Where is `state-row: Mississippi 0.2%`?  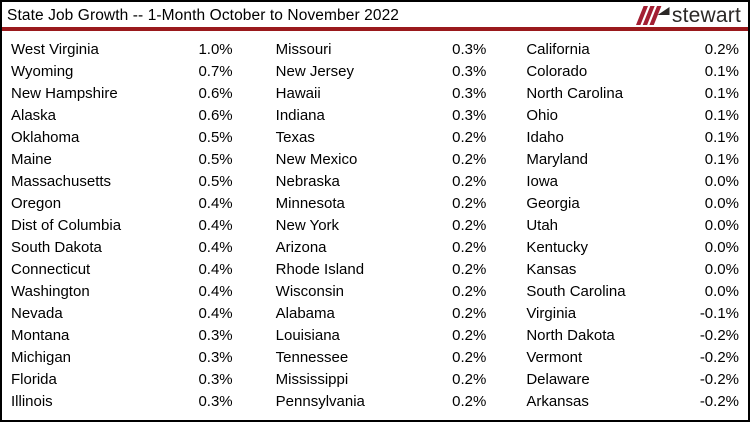 state-row: Mississippi 0.2% is located at coordinates (381, 379).